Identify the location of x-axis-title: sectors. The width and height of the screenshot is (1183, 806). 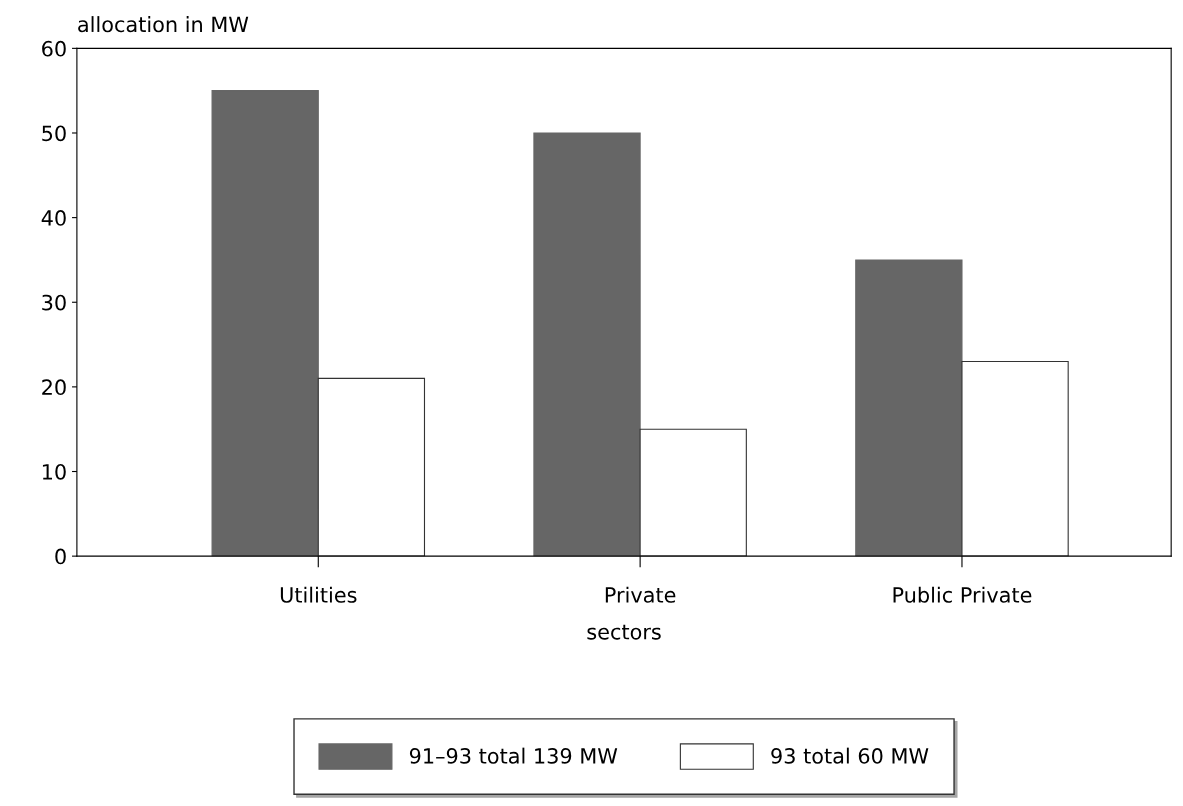
(624, 632).